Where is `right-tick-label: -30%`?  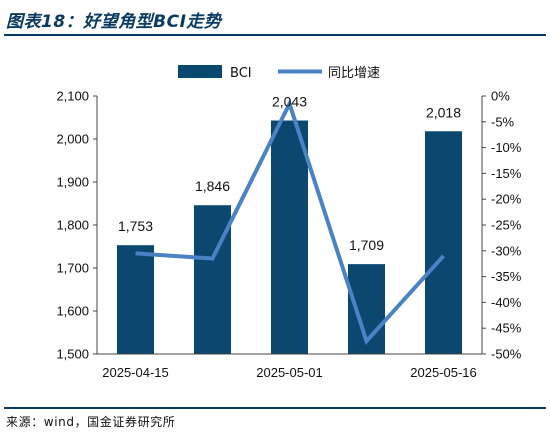
right-tick-label: -30% is located at coordinates (506, 250).